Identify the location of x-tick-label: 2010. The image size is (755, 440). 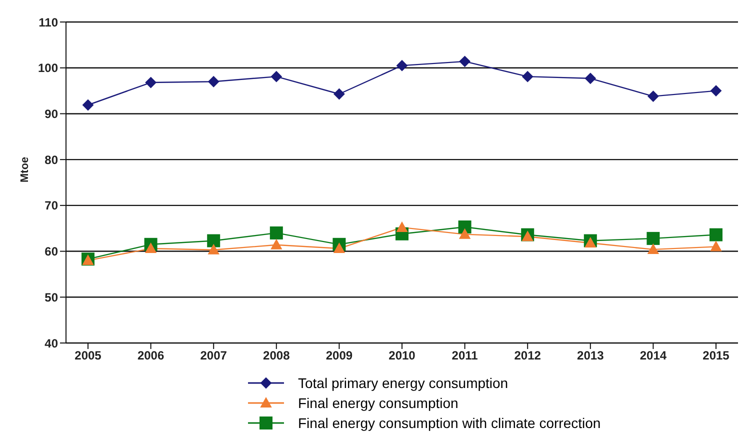
(402, 355).